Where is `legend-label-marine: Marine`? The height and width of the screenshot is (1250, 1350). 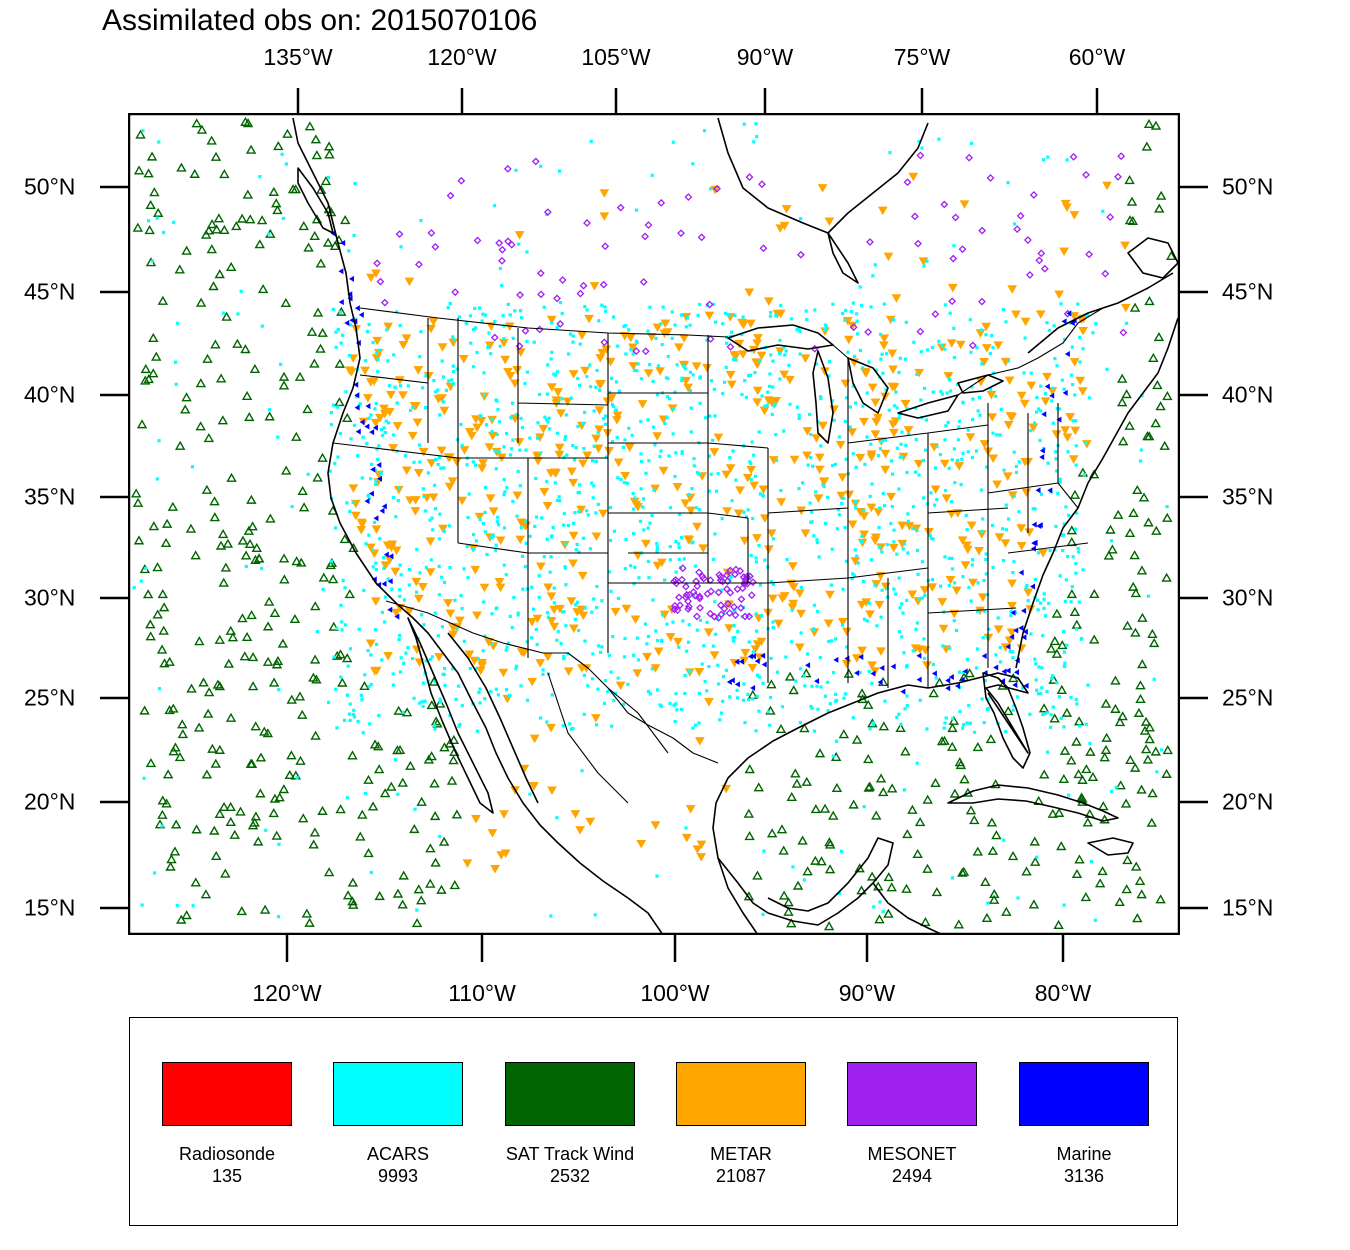 legend-label-marine: Marine is located at coordinates (1084, 1154).